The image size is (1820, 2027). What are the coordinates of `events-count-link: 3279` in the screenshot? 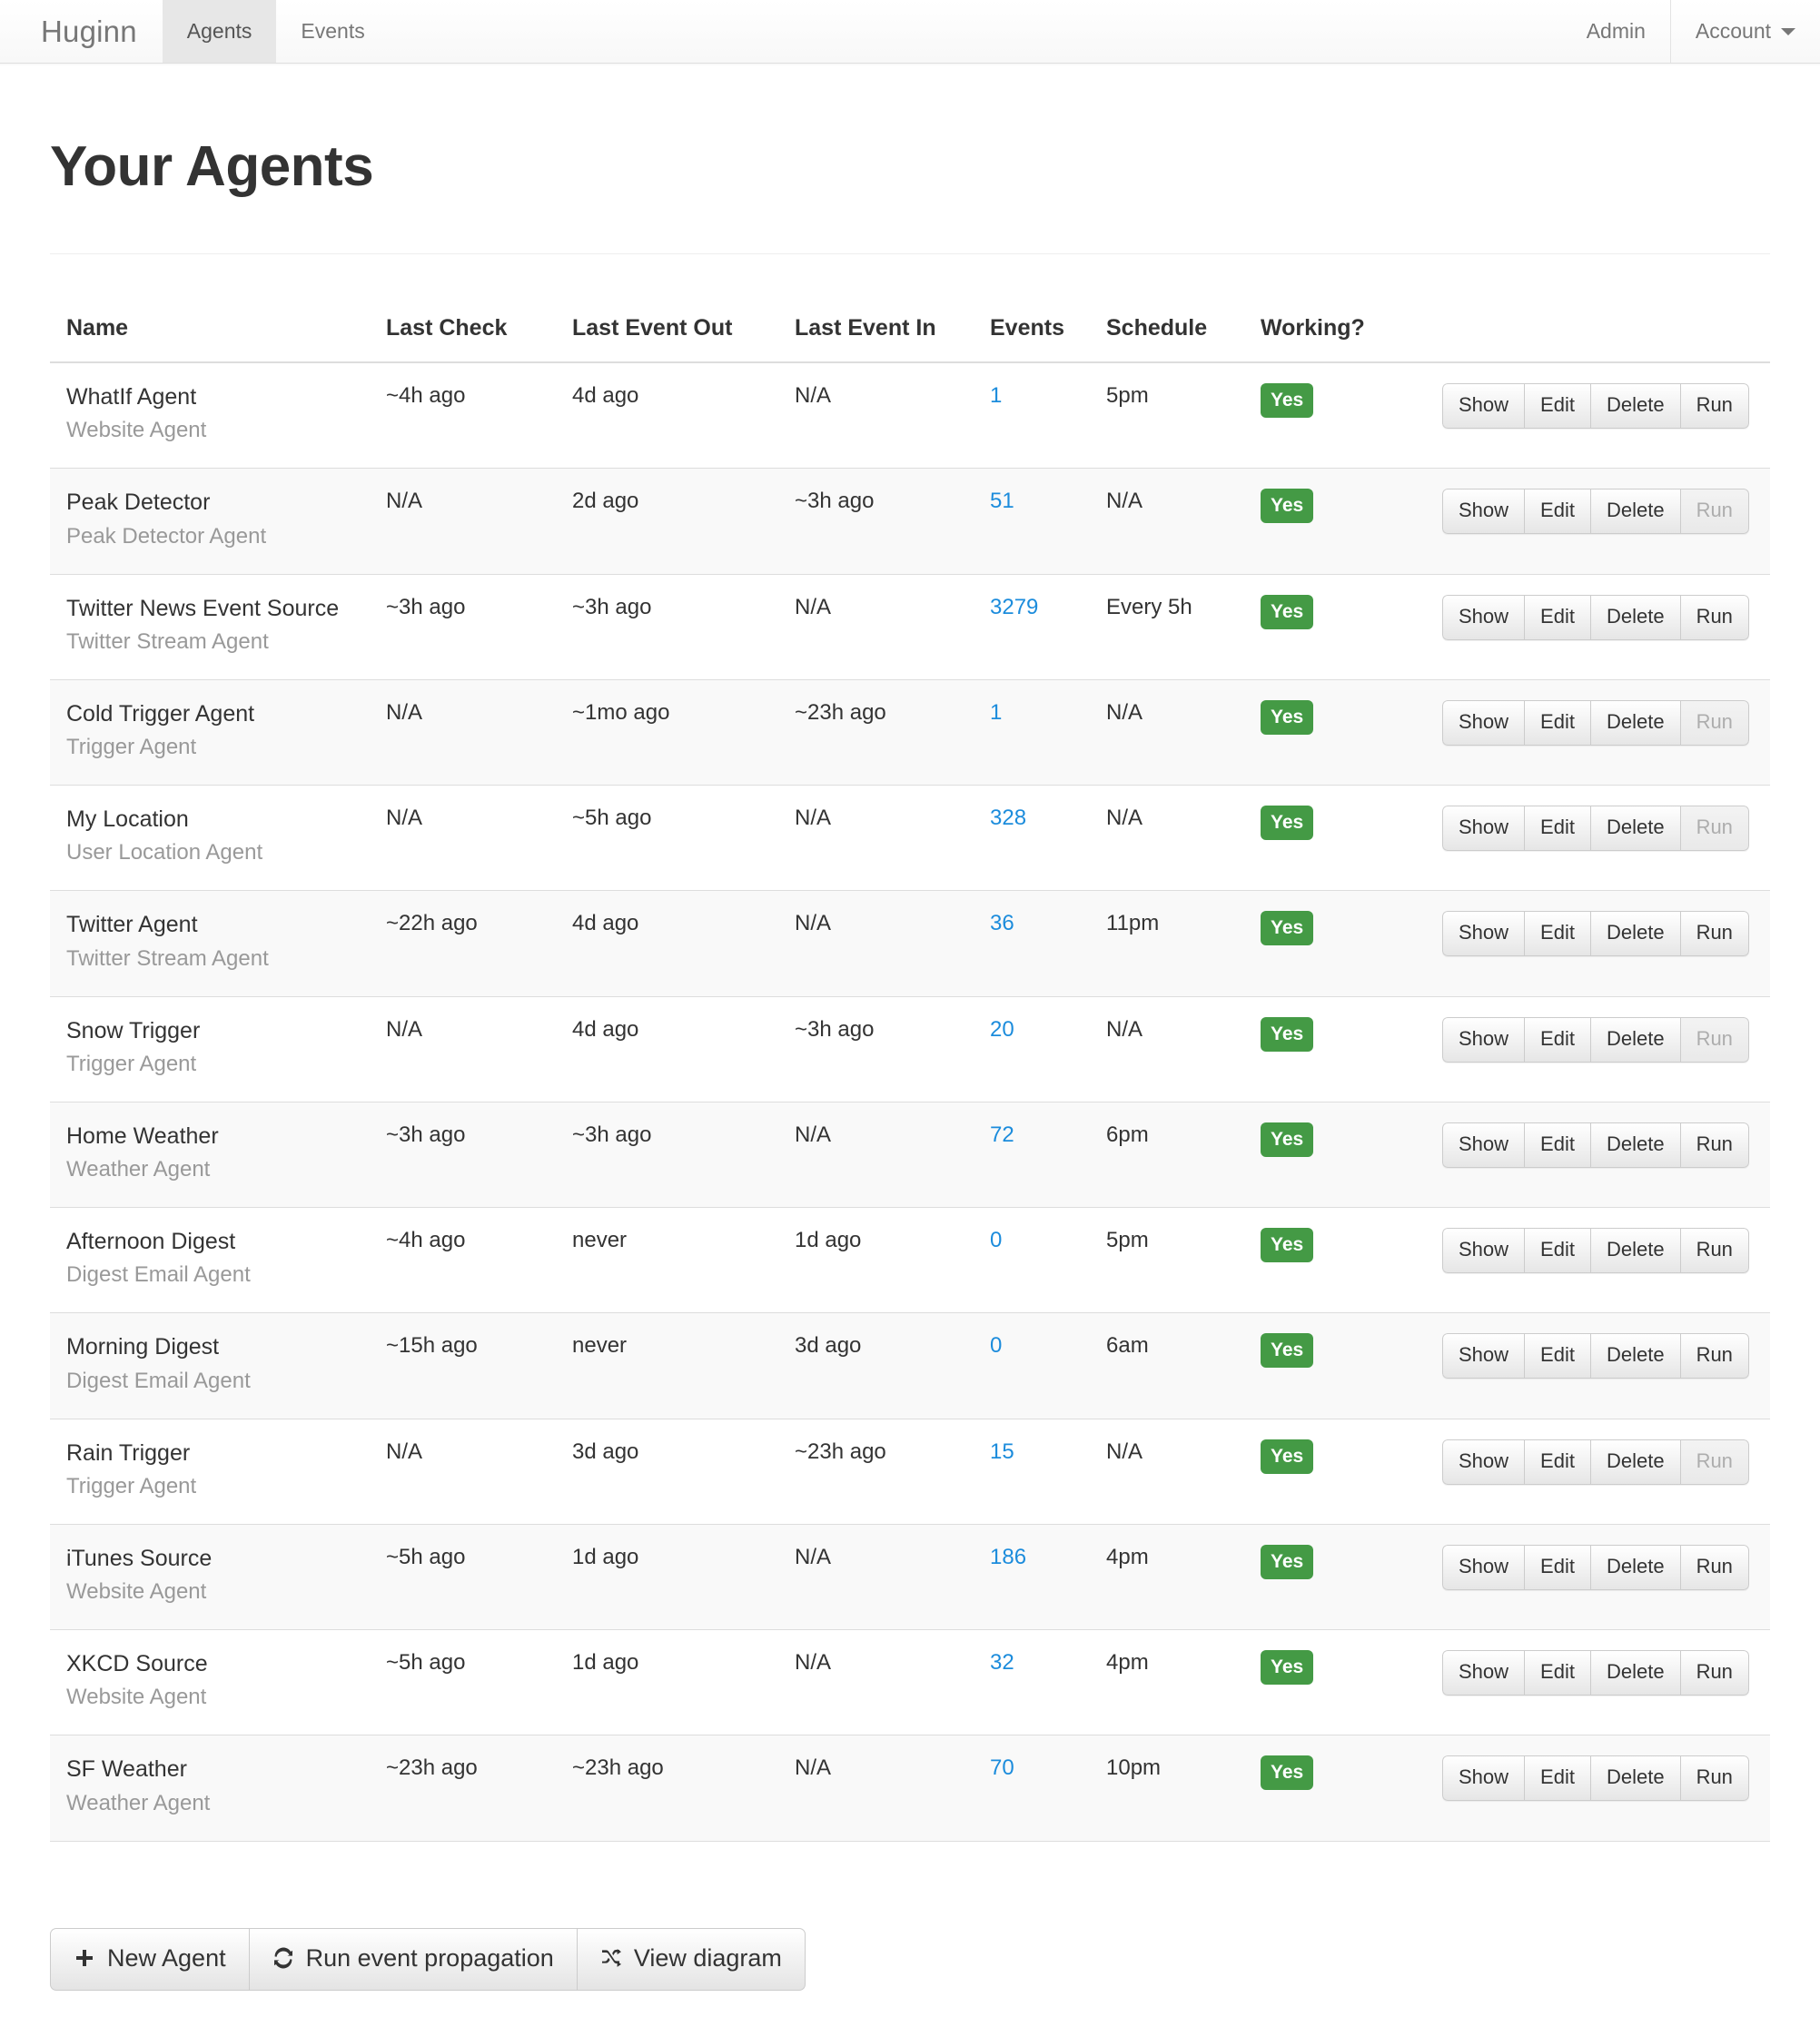 It's located at (1015, 606).